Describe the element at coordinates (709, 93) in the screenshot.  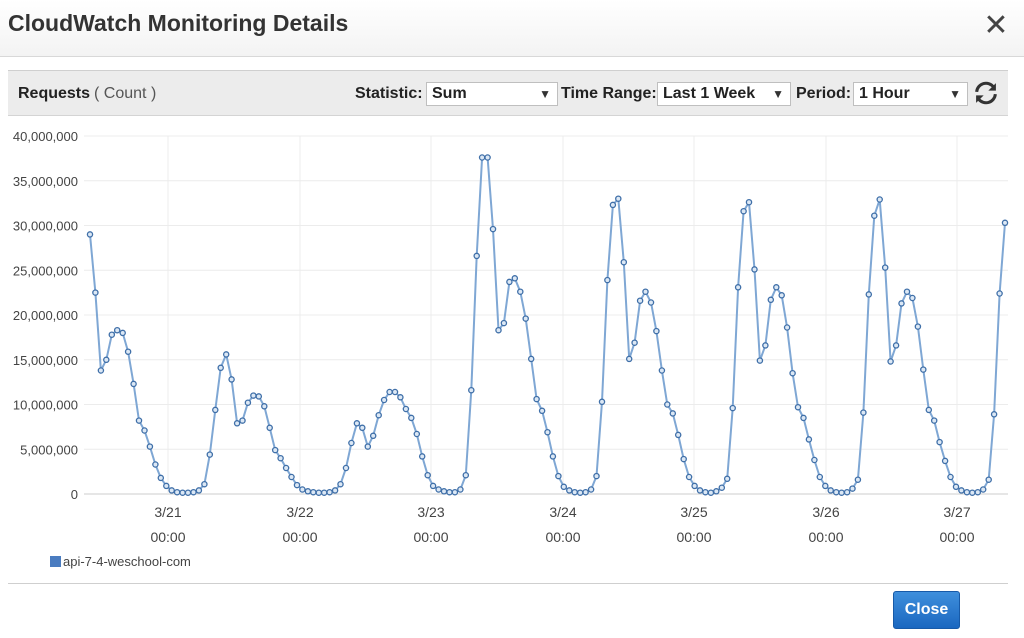
I see `time-range-value: Last 1 Week` at that location.